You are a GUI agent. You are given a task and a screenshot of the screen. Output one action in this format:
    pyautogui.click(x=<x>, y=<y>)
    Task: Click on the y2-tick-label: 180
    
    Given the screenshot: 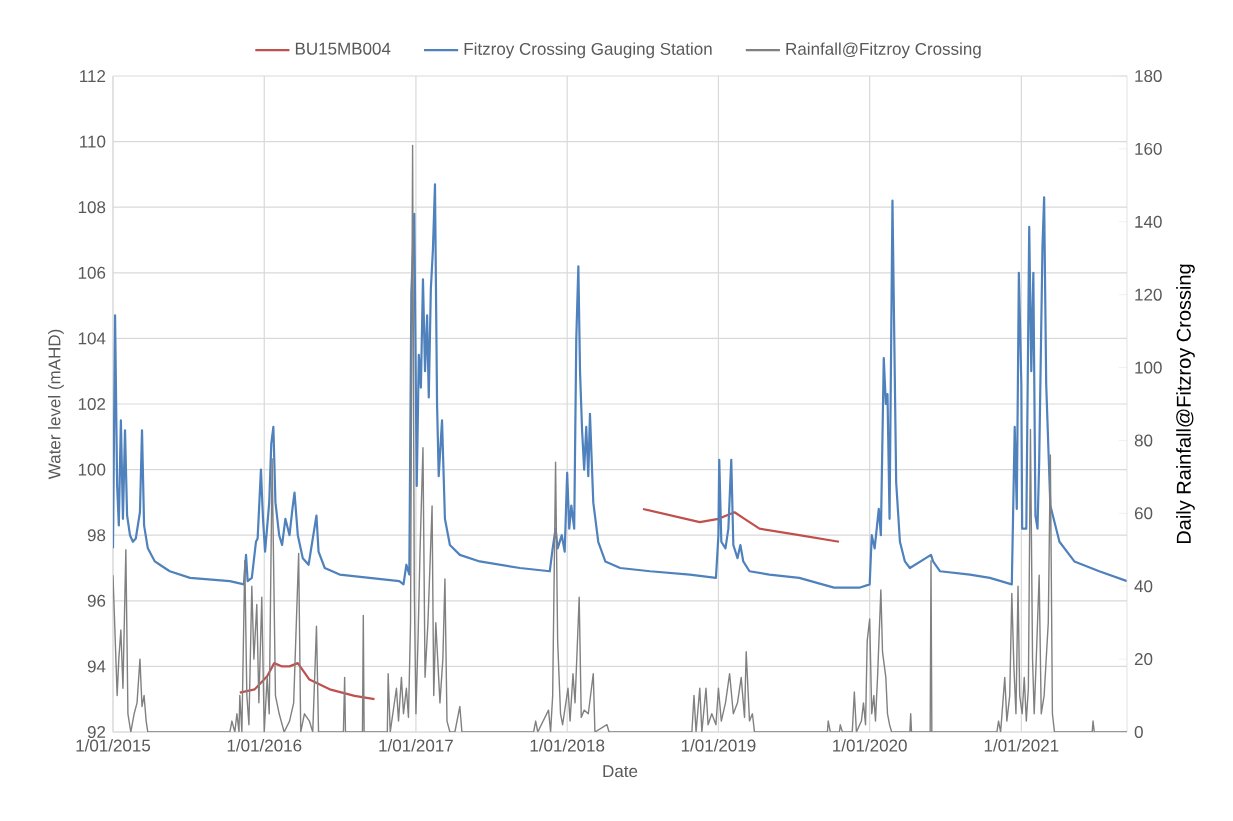 What is the action you would take?
    pyautogui.click(x=1148, y=76)
    